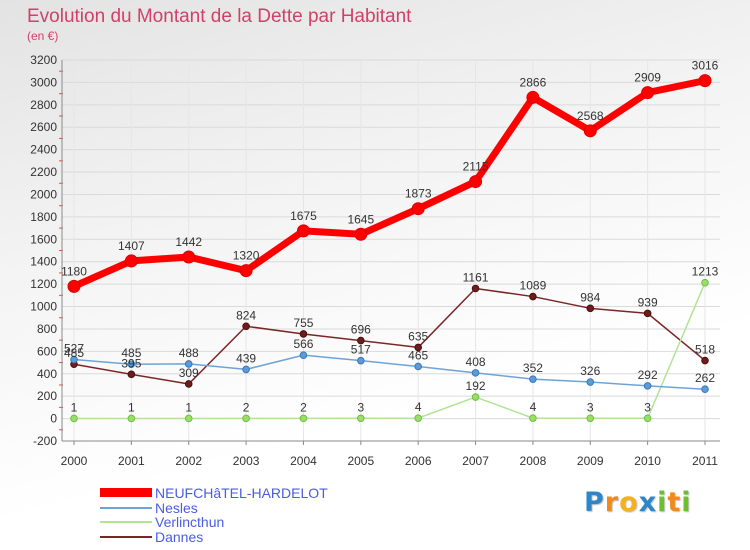 This screenshot has width=750, height=550. Describe the element at coordinates (475, 461) in the screenshot. I see `x-tick-label: 2007` at that location.